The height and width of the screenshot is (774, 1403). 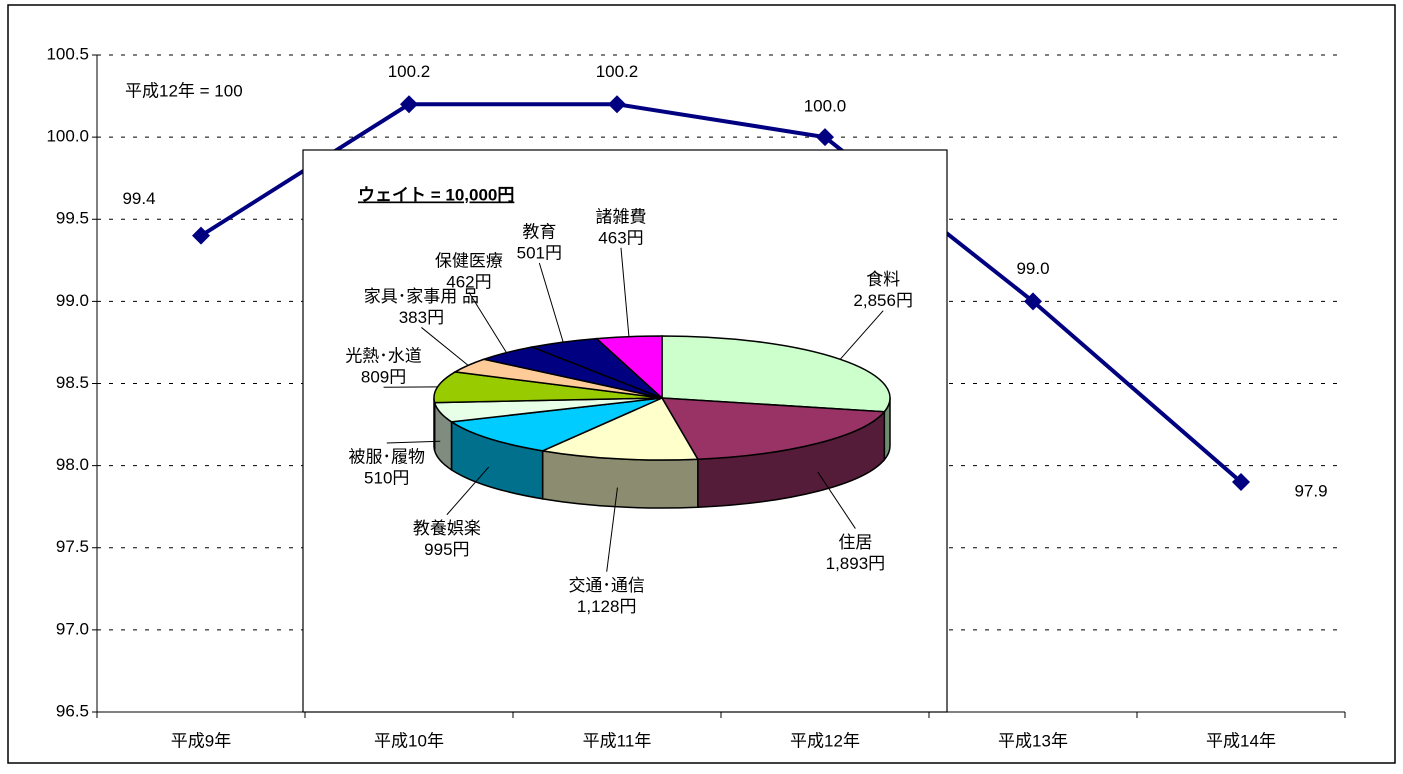 What do you see at coordinates (617, 740) in the screenshot?
I see `x-tick-label: 平成11年` at bounding box center [617, 740].